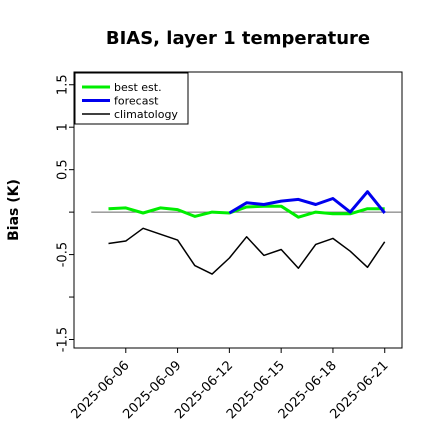 This screenshot has width=440, height=440. I want to click on y-axis-label: Bias (K), so click(14, 210).